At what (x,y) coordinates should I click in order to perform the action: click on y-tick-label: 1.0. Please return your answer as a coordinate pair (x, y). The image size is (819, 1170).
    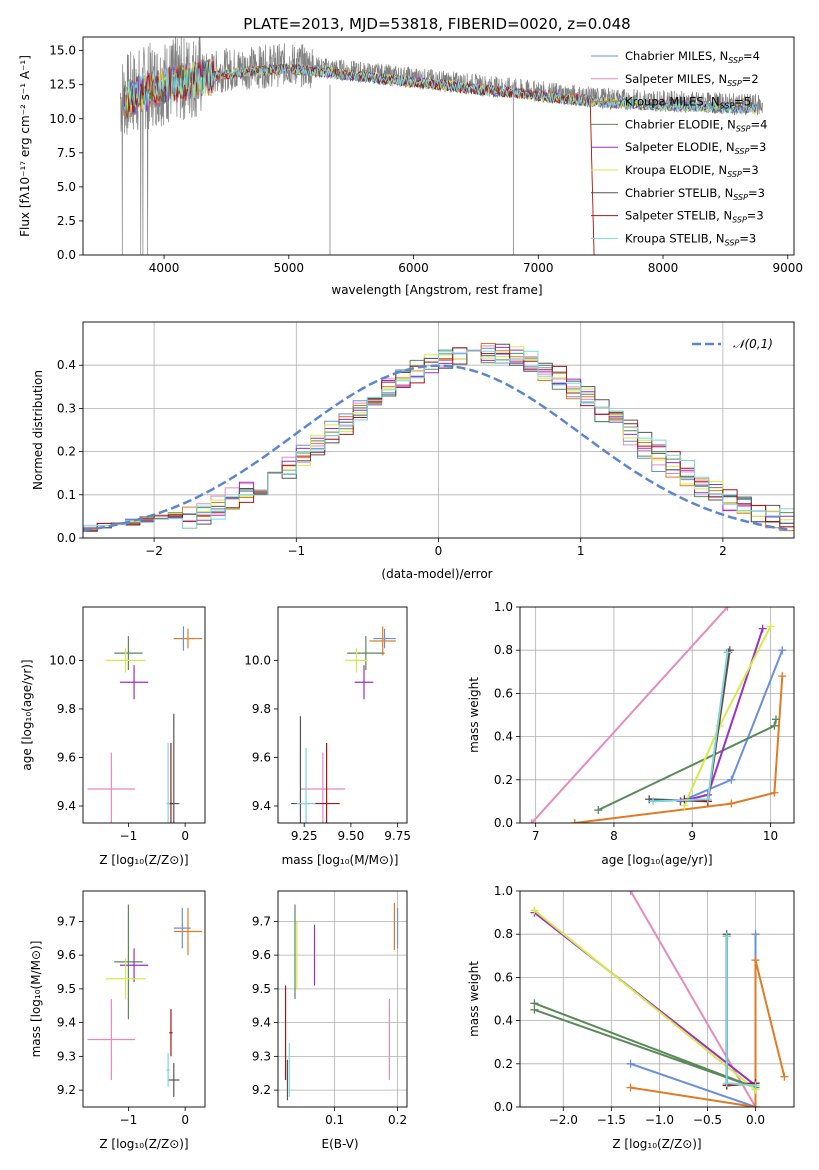
    Looking at the image, I should click on (503, 607).